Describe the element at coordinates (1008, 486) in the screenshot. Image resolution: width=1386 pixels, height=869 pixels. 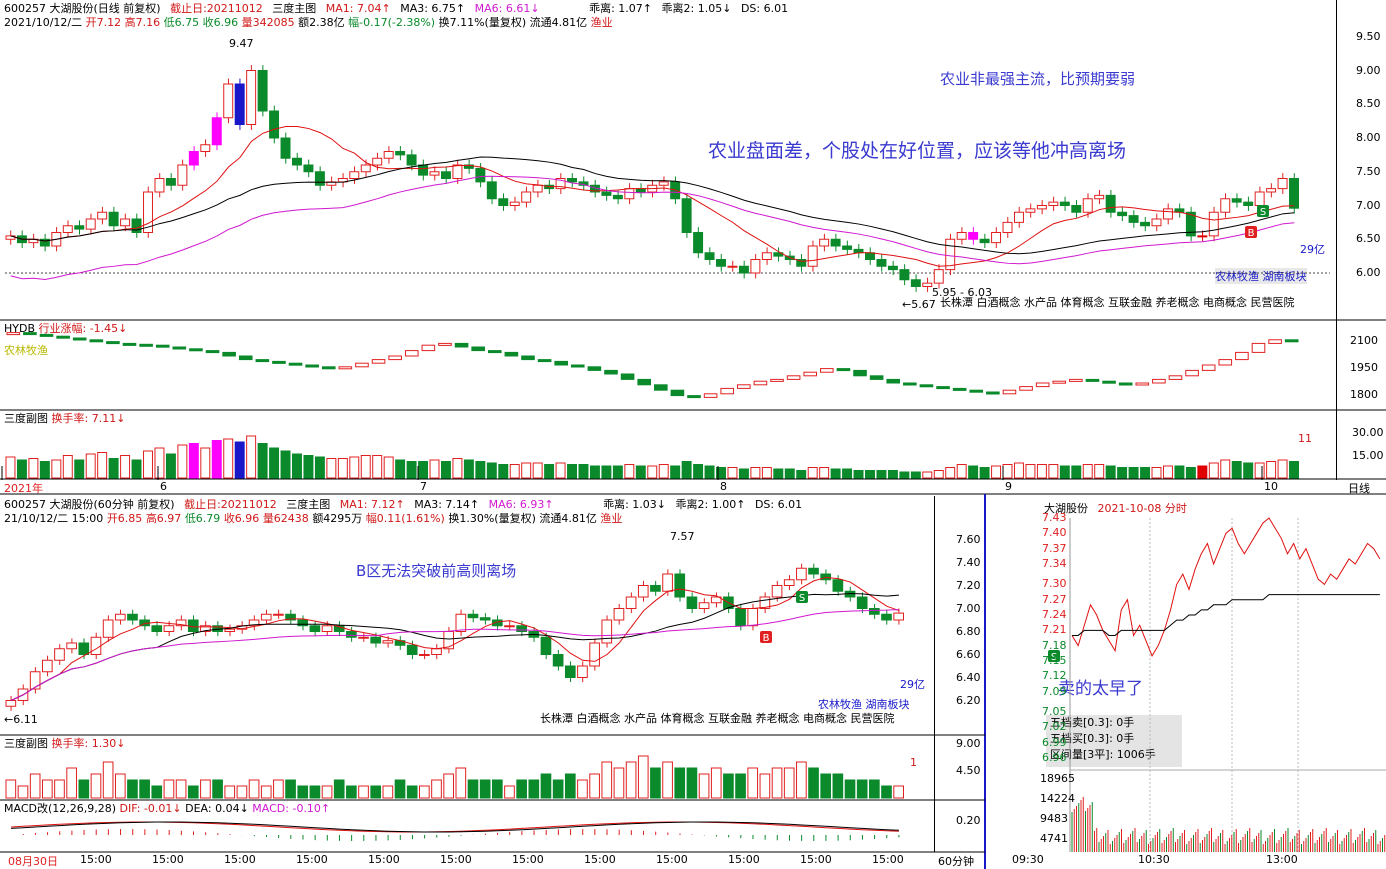
I see `daily-time-tick: 9` at that location.